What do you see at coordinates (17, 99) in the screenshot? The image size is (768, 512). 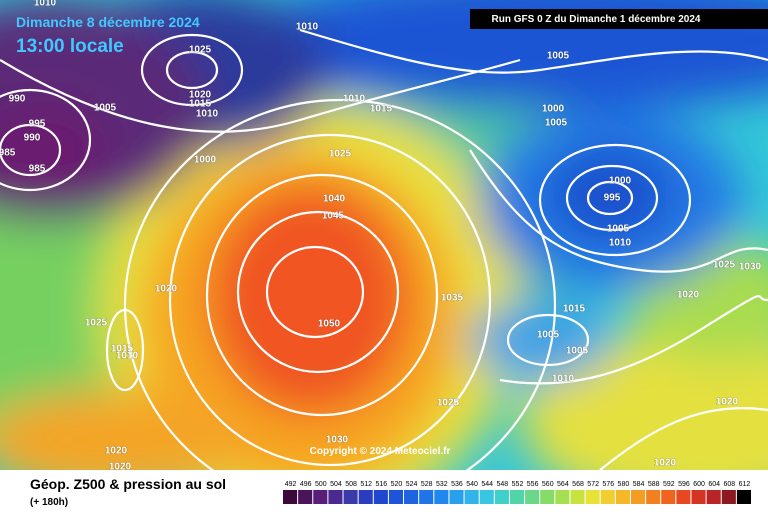 I see `isobar-label: 990` at bounding box center [17, 99].